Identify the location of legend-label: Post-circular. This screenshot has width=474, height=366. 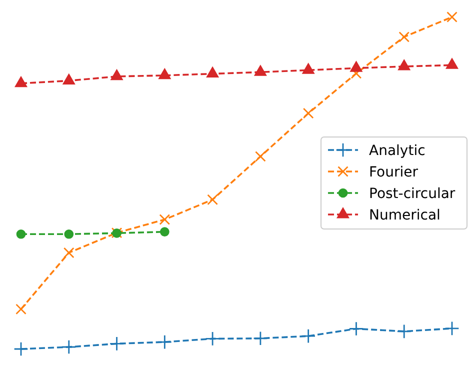
(412, 194).